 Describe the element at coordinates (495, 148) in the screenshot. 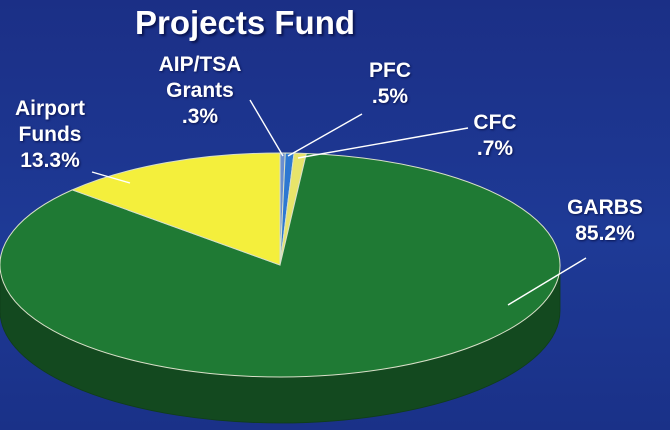

I see `slice-percent: .7%` at that location.